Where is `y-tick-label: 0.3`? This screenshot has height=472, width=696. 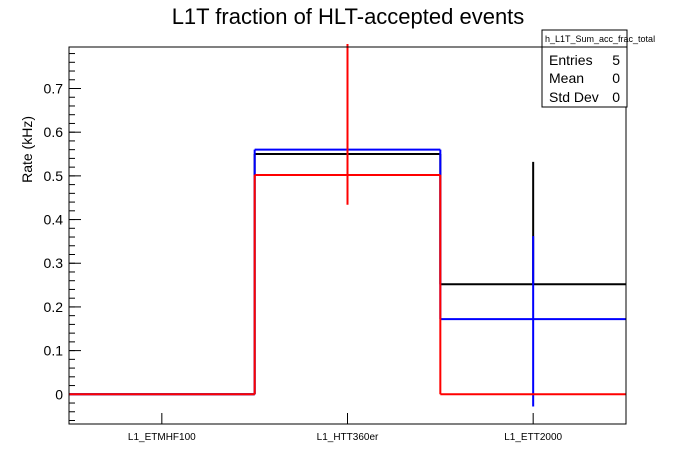
y-tick-label: 0.3 is located at coordinates (54, 263).